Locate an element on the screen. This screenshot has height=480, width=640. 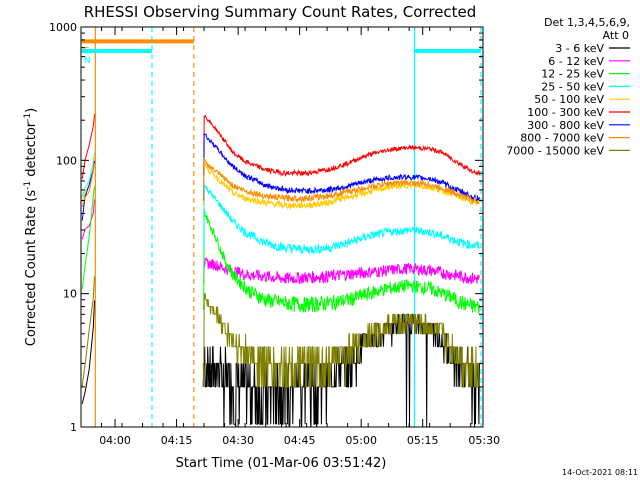
y-axis-label-suffix: ) is located at coordinates (31, 110).